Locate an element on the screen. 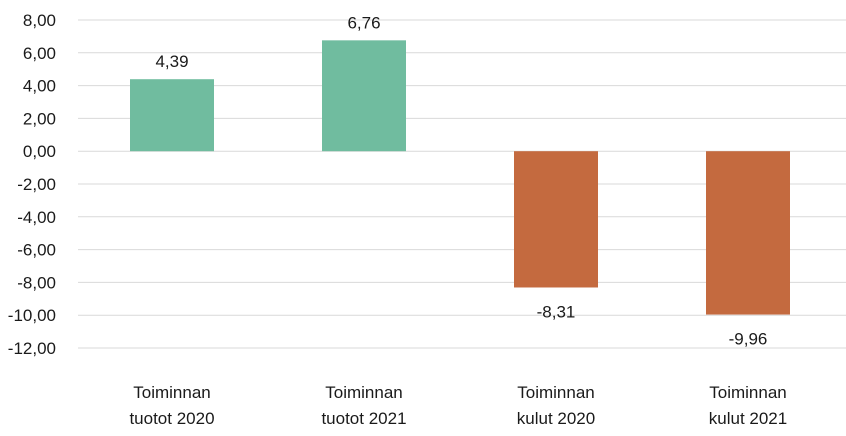  y-tick-label: -2,00 is located at coordinates (36, 184).